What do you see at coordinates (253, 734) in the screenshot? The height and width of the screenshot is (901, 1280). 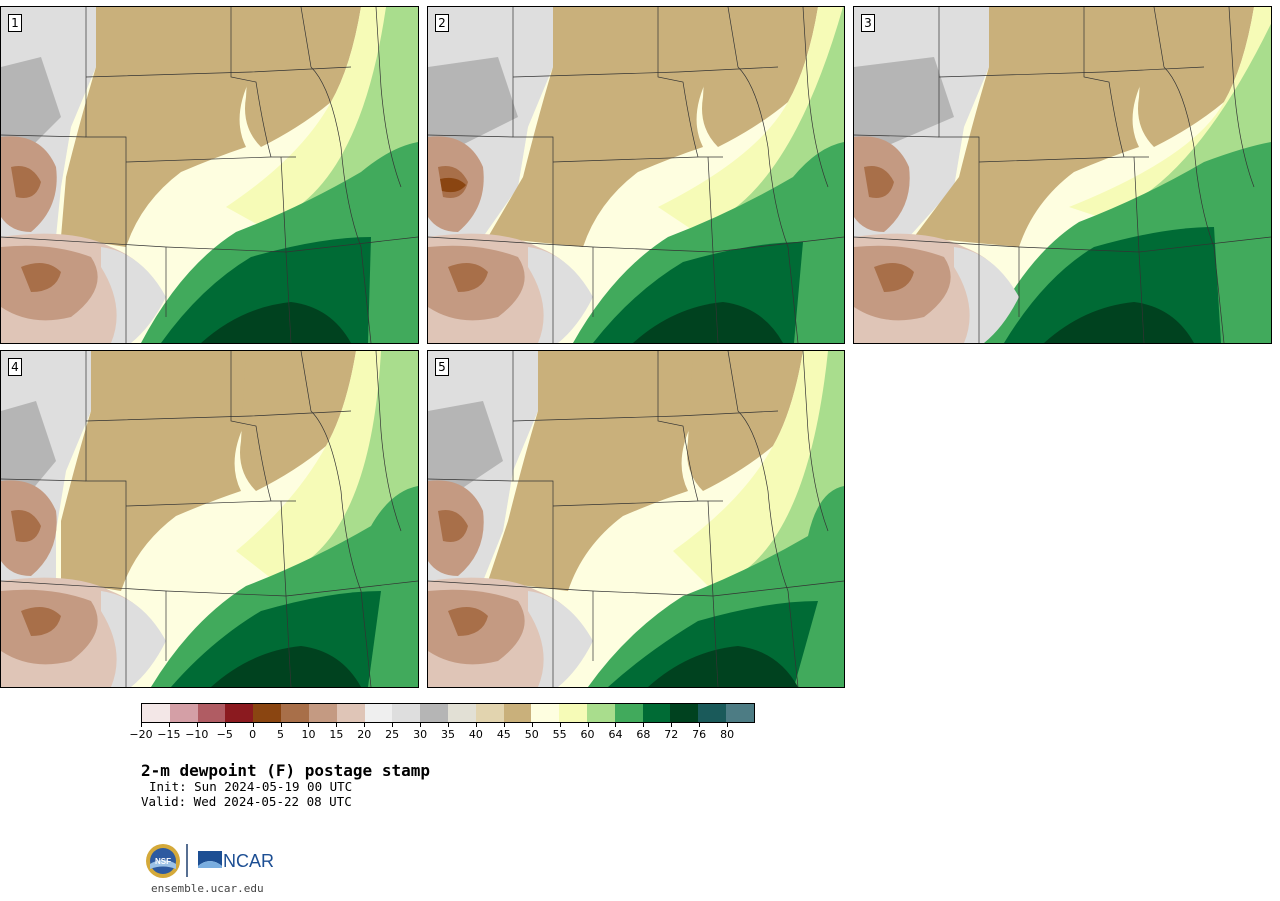 I see `colorbar-tick-label: 0` at bounding box center [253, 734].